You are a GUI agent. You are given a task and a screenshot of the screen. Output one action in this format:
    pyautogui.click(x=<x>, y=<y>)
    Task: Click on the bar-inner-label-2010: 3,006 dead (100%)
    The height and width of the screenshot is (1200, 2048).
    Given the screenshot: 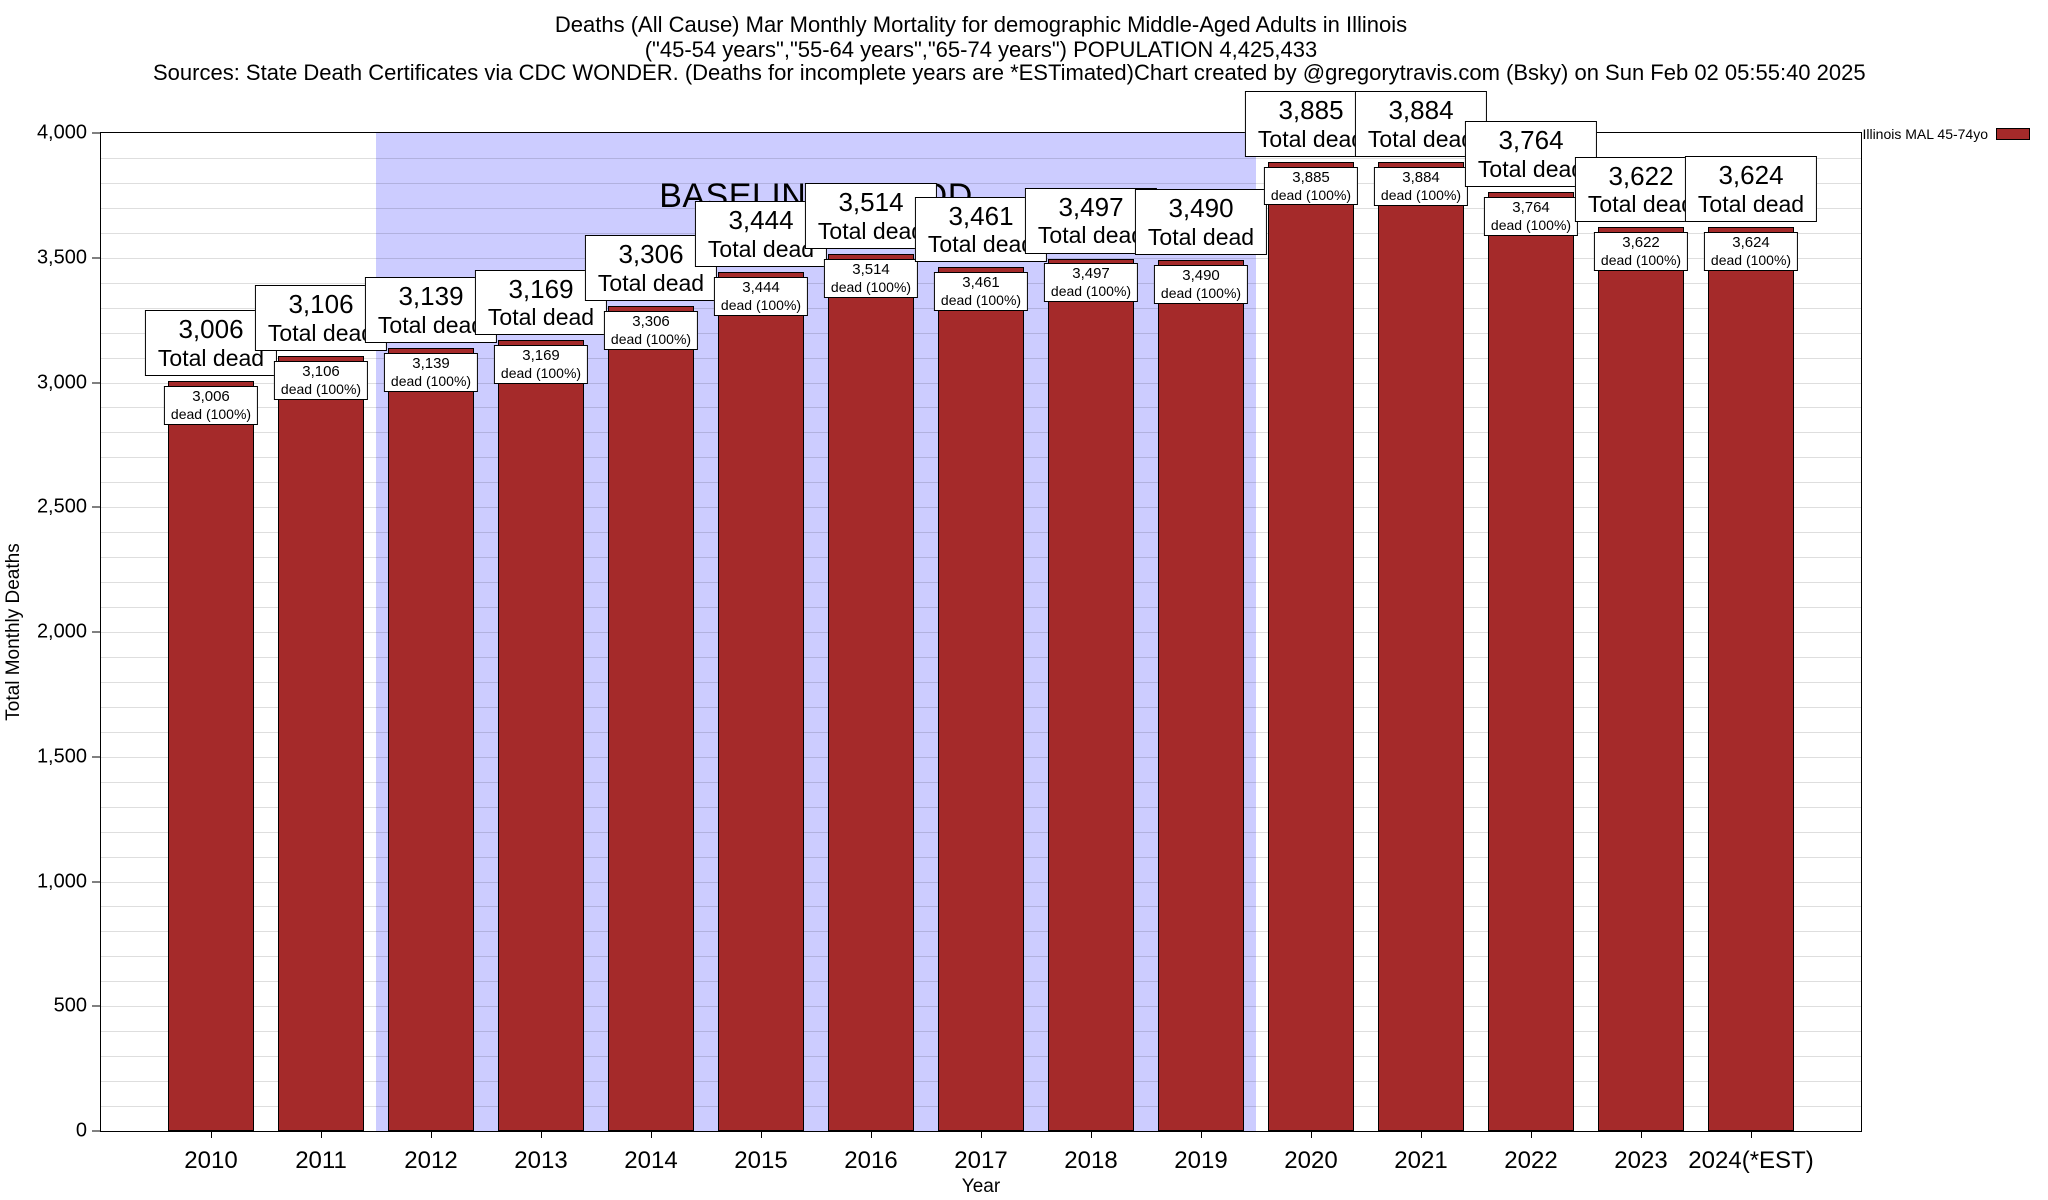 What is the action you would take?
    pyautogui.click(x=211, y=405)
    